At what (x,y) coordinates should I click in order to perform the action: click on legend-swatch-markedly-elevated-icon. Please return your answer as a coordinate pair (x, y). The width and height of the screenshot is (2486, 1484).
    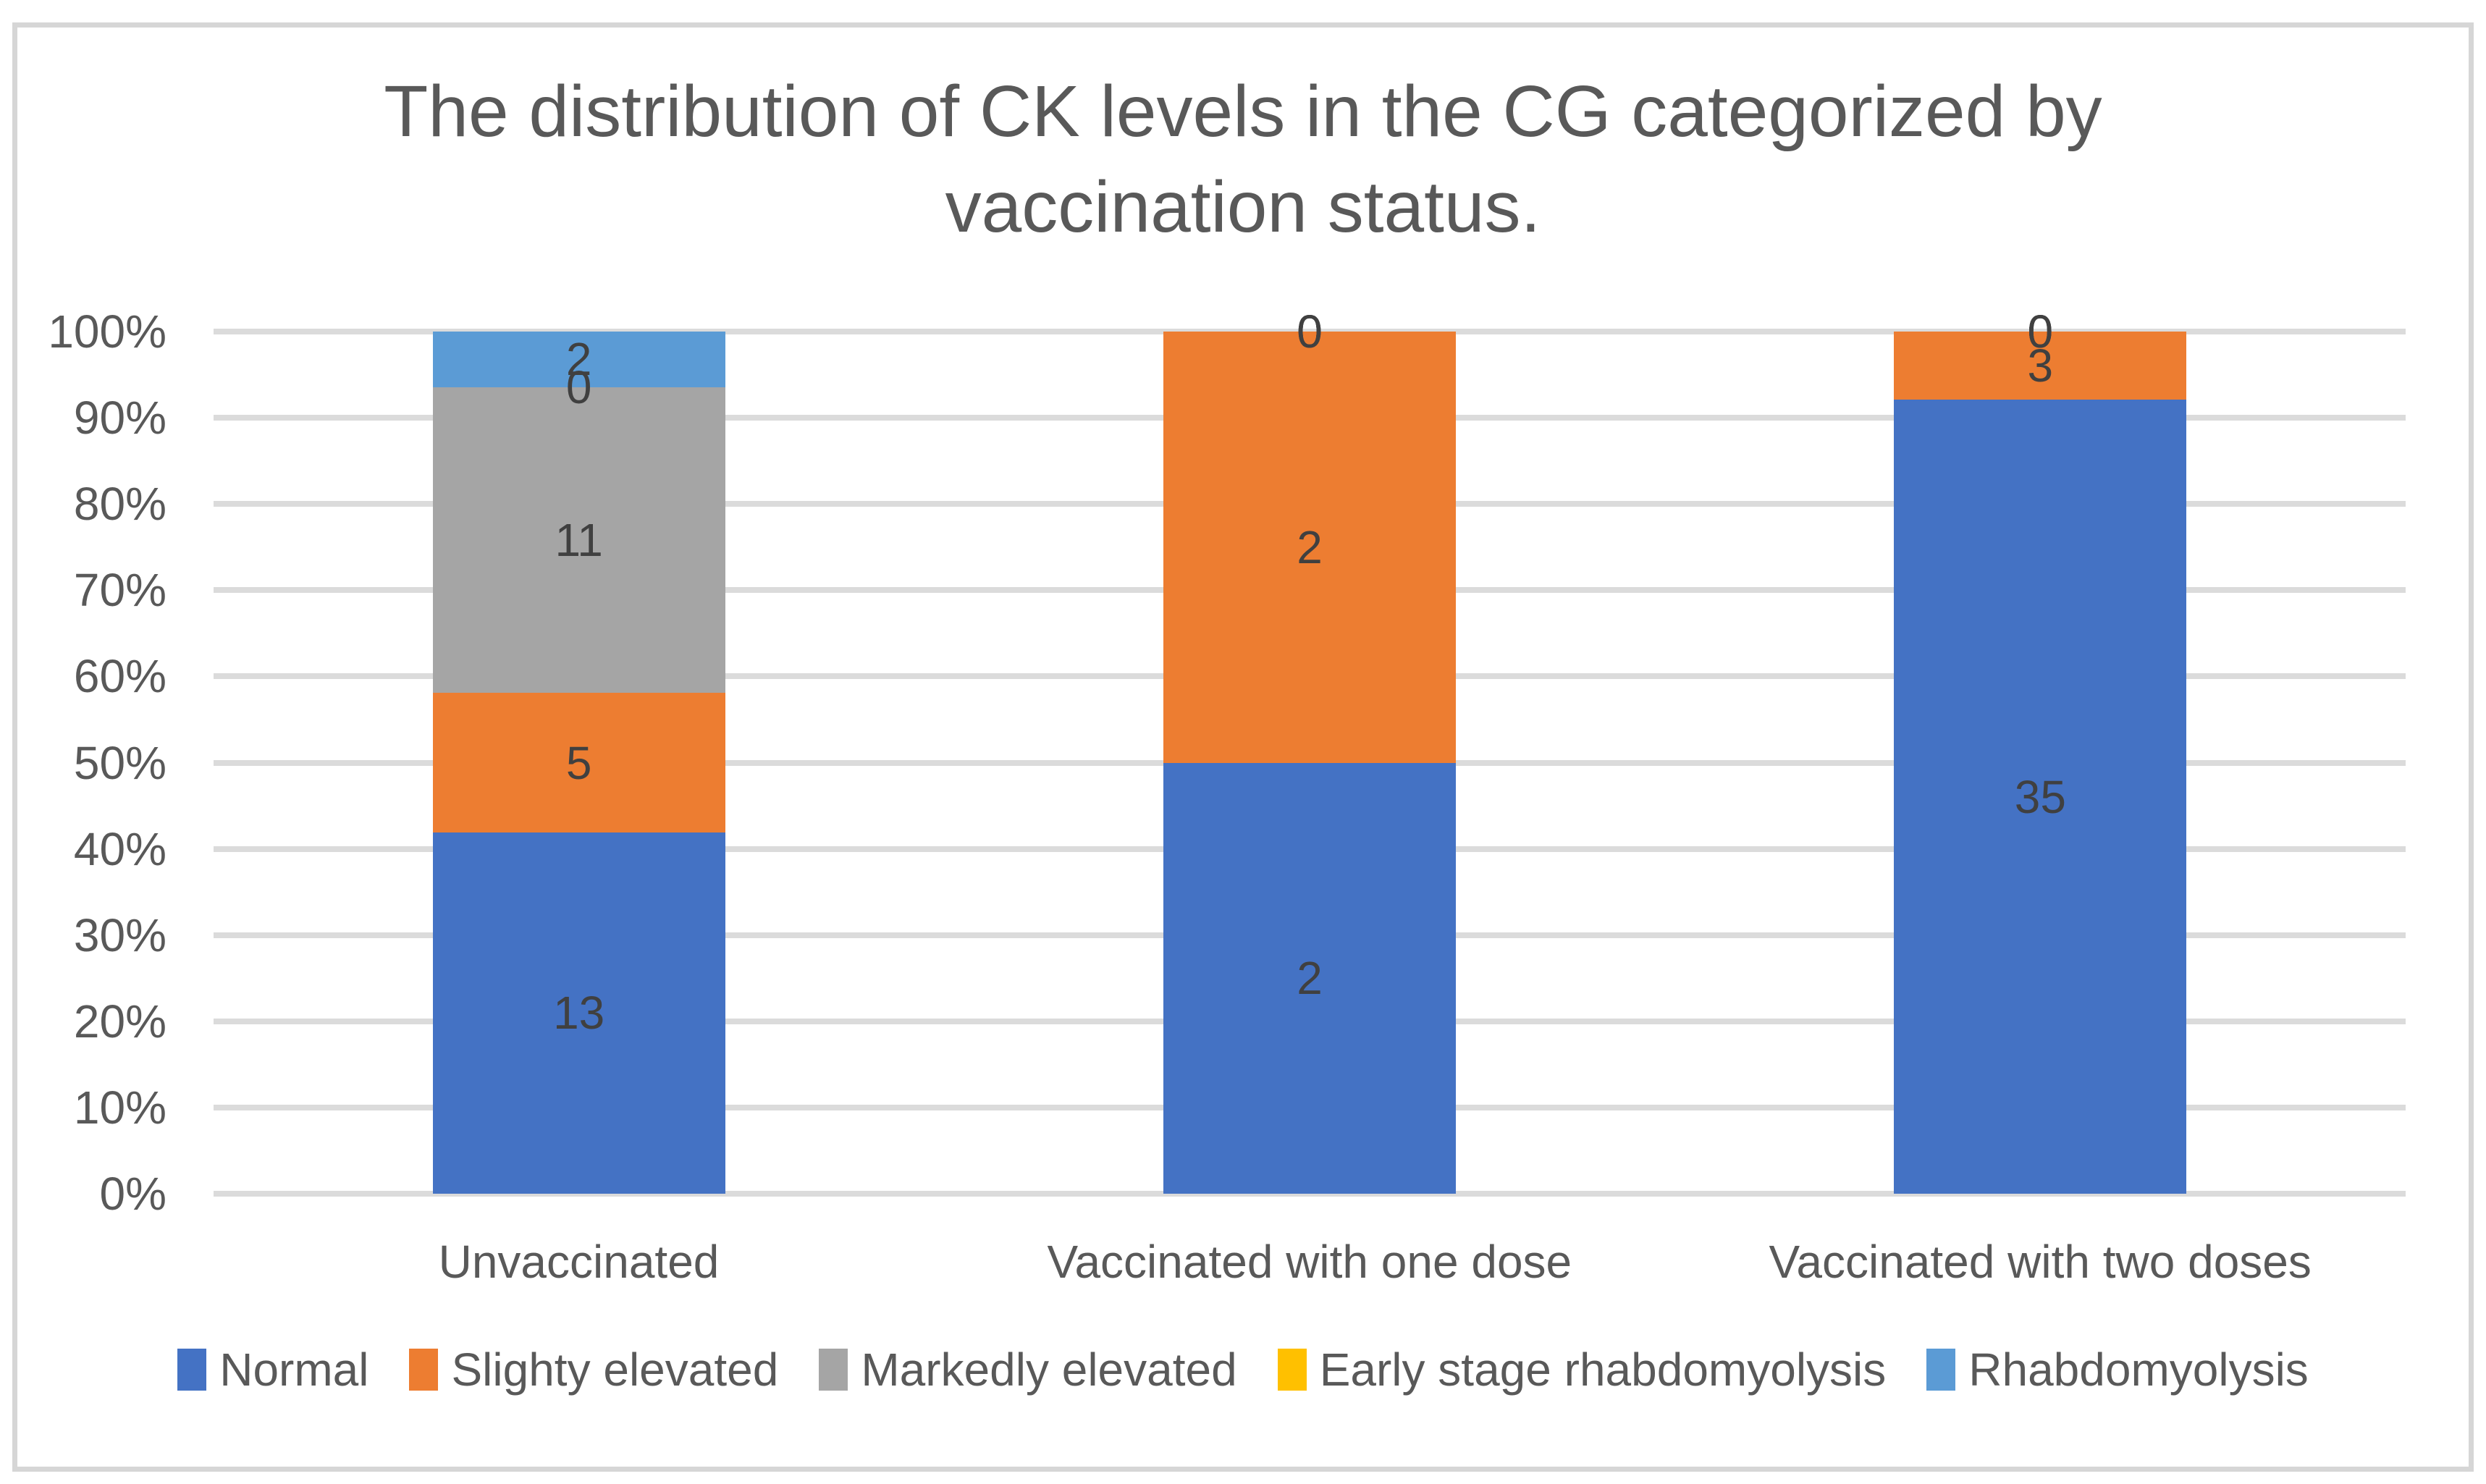
    Looking at the image, I should click on (833, 1370).